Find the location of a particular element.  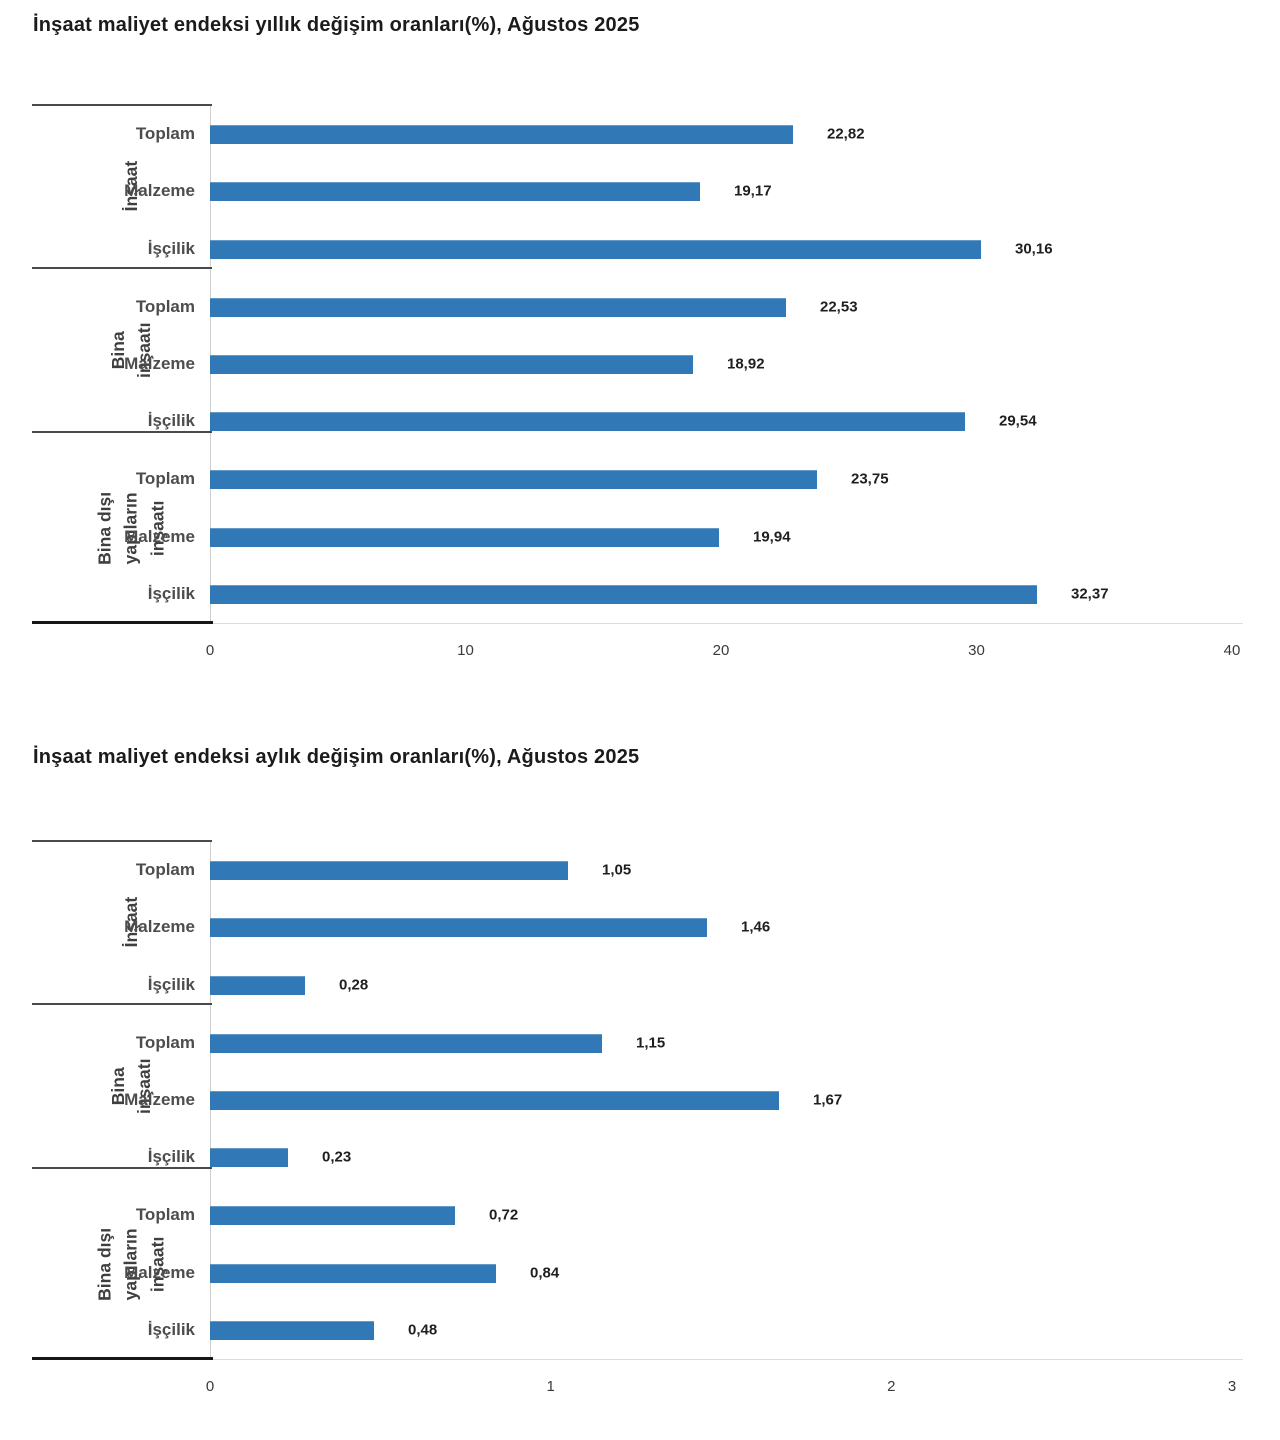

bar-value-label: 22,53 is located at coordinates (839, 307).